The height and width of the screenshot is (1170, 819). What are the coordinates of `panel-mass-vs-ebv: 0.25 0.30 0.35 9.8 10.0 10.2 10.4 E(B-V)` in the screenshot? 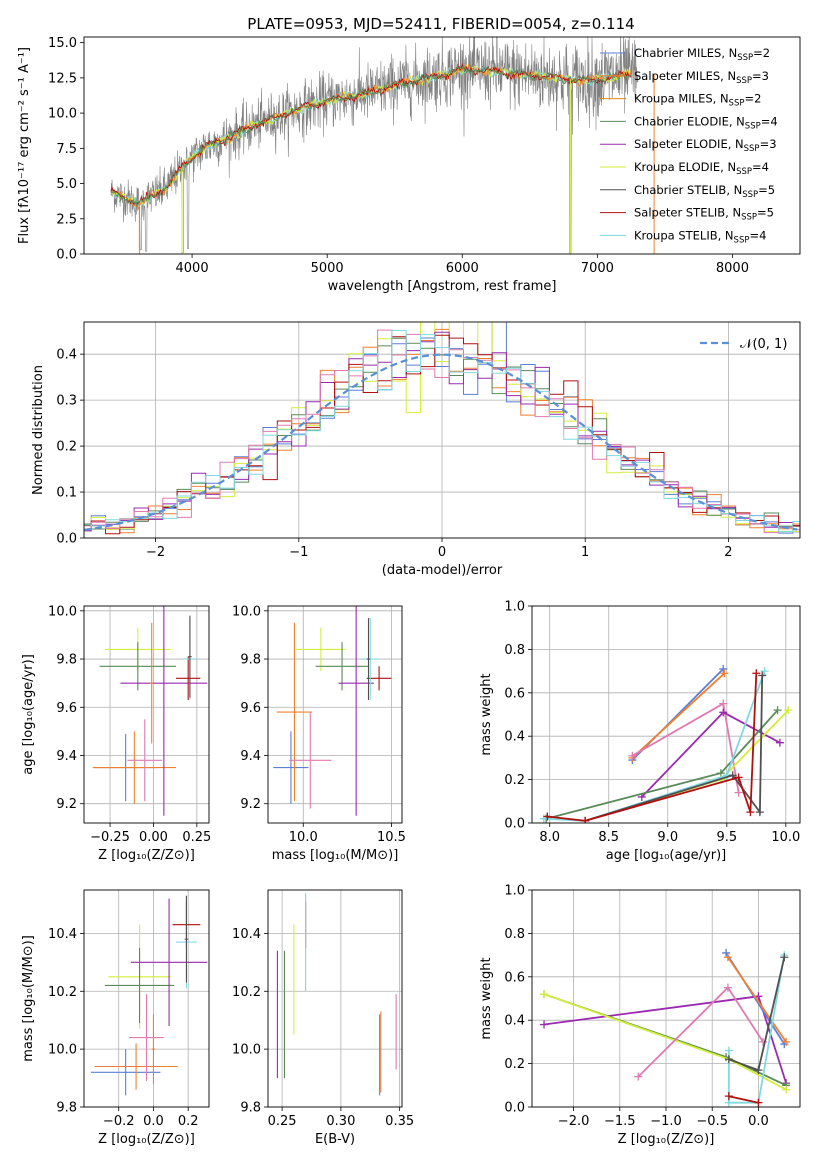 It's located at (323, 1018).